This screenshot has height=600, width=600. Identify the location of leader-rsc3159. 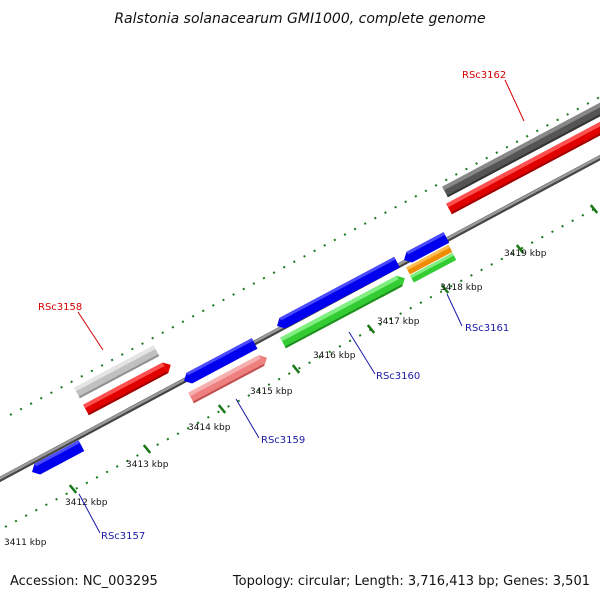
(247, 418).